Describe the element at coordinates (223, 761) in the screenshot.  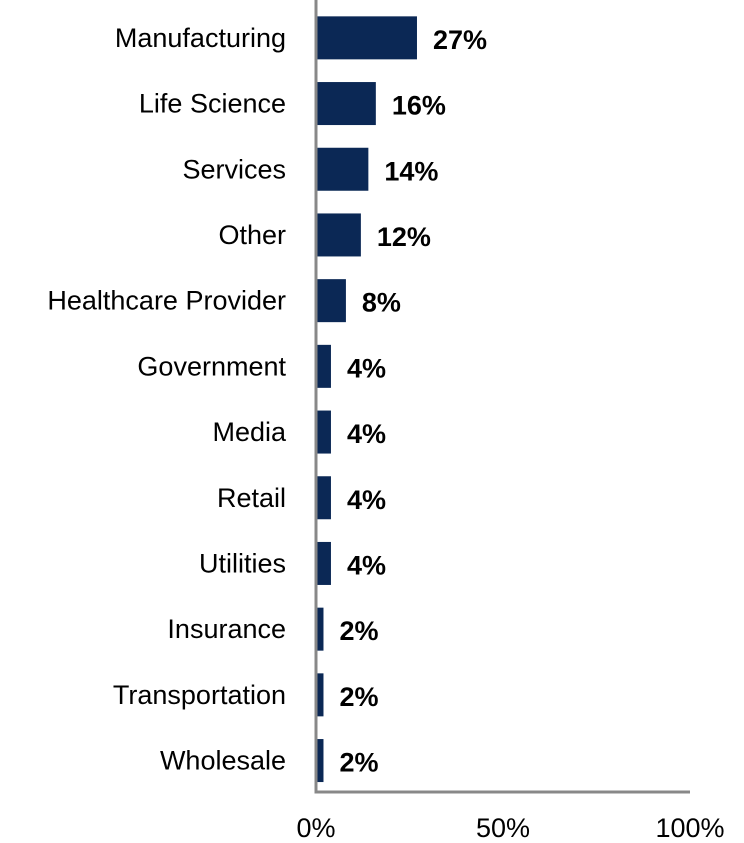
I see `category-label: Wholesale` at that location.